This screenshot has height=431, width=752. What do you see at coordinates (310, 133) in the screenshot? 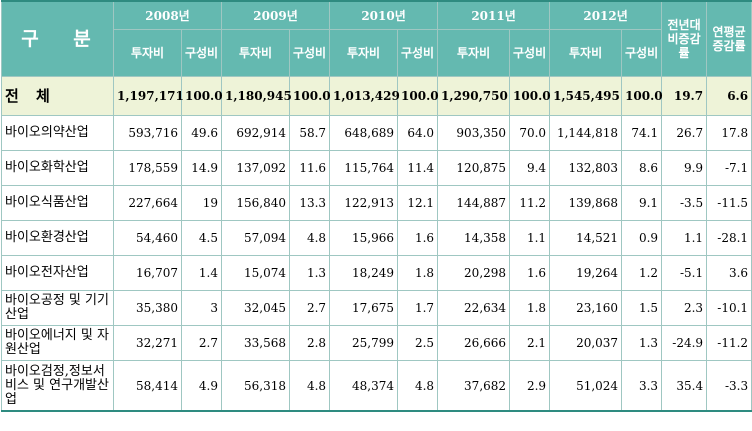
I see `cell: 58.7` at bounding box center [310, 133].